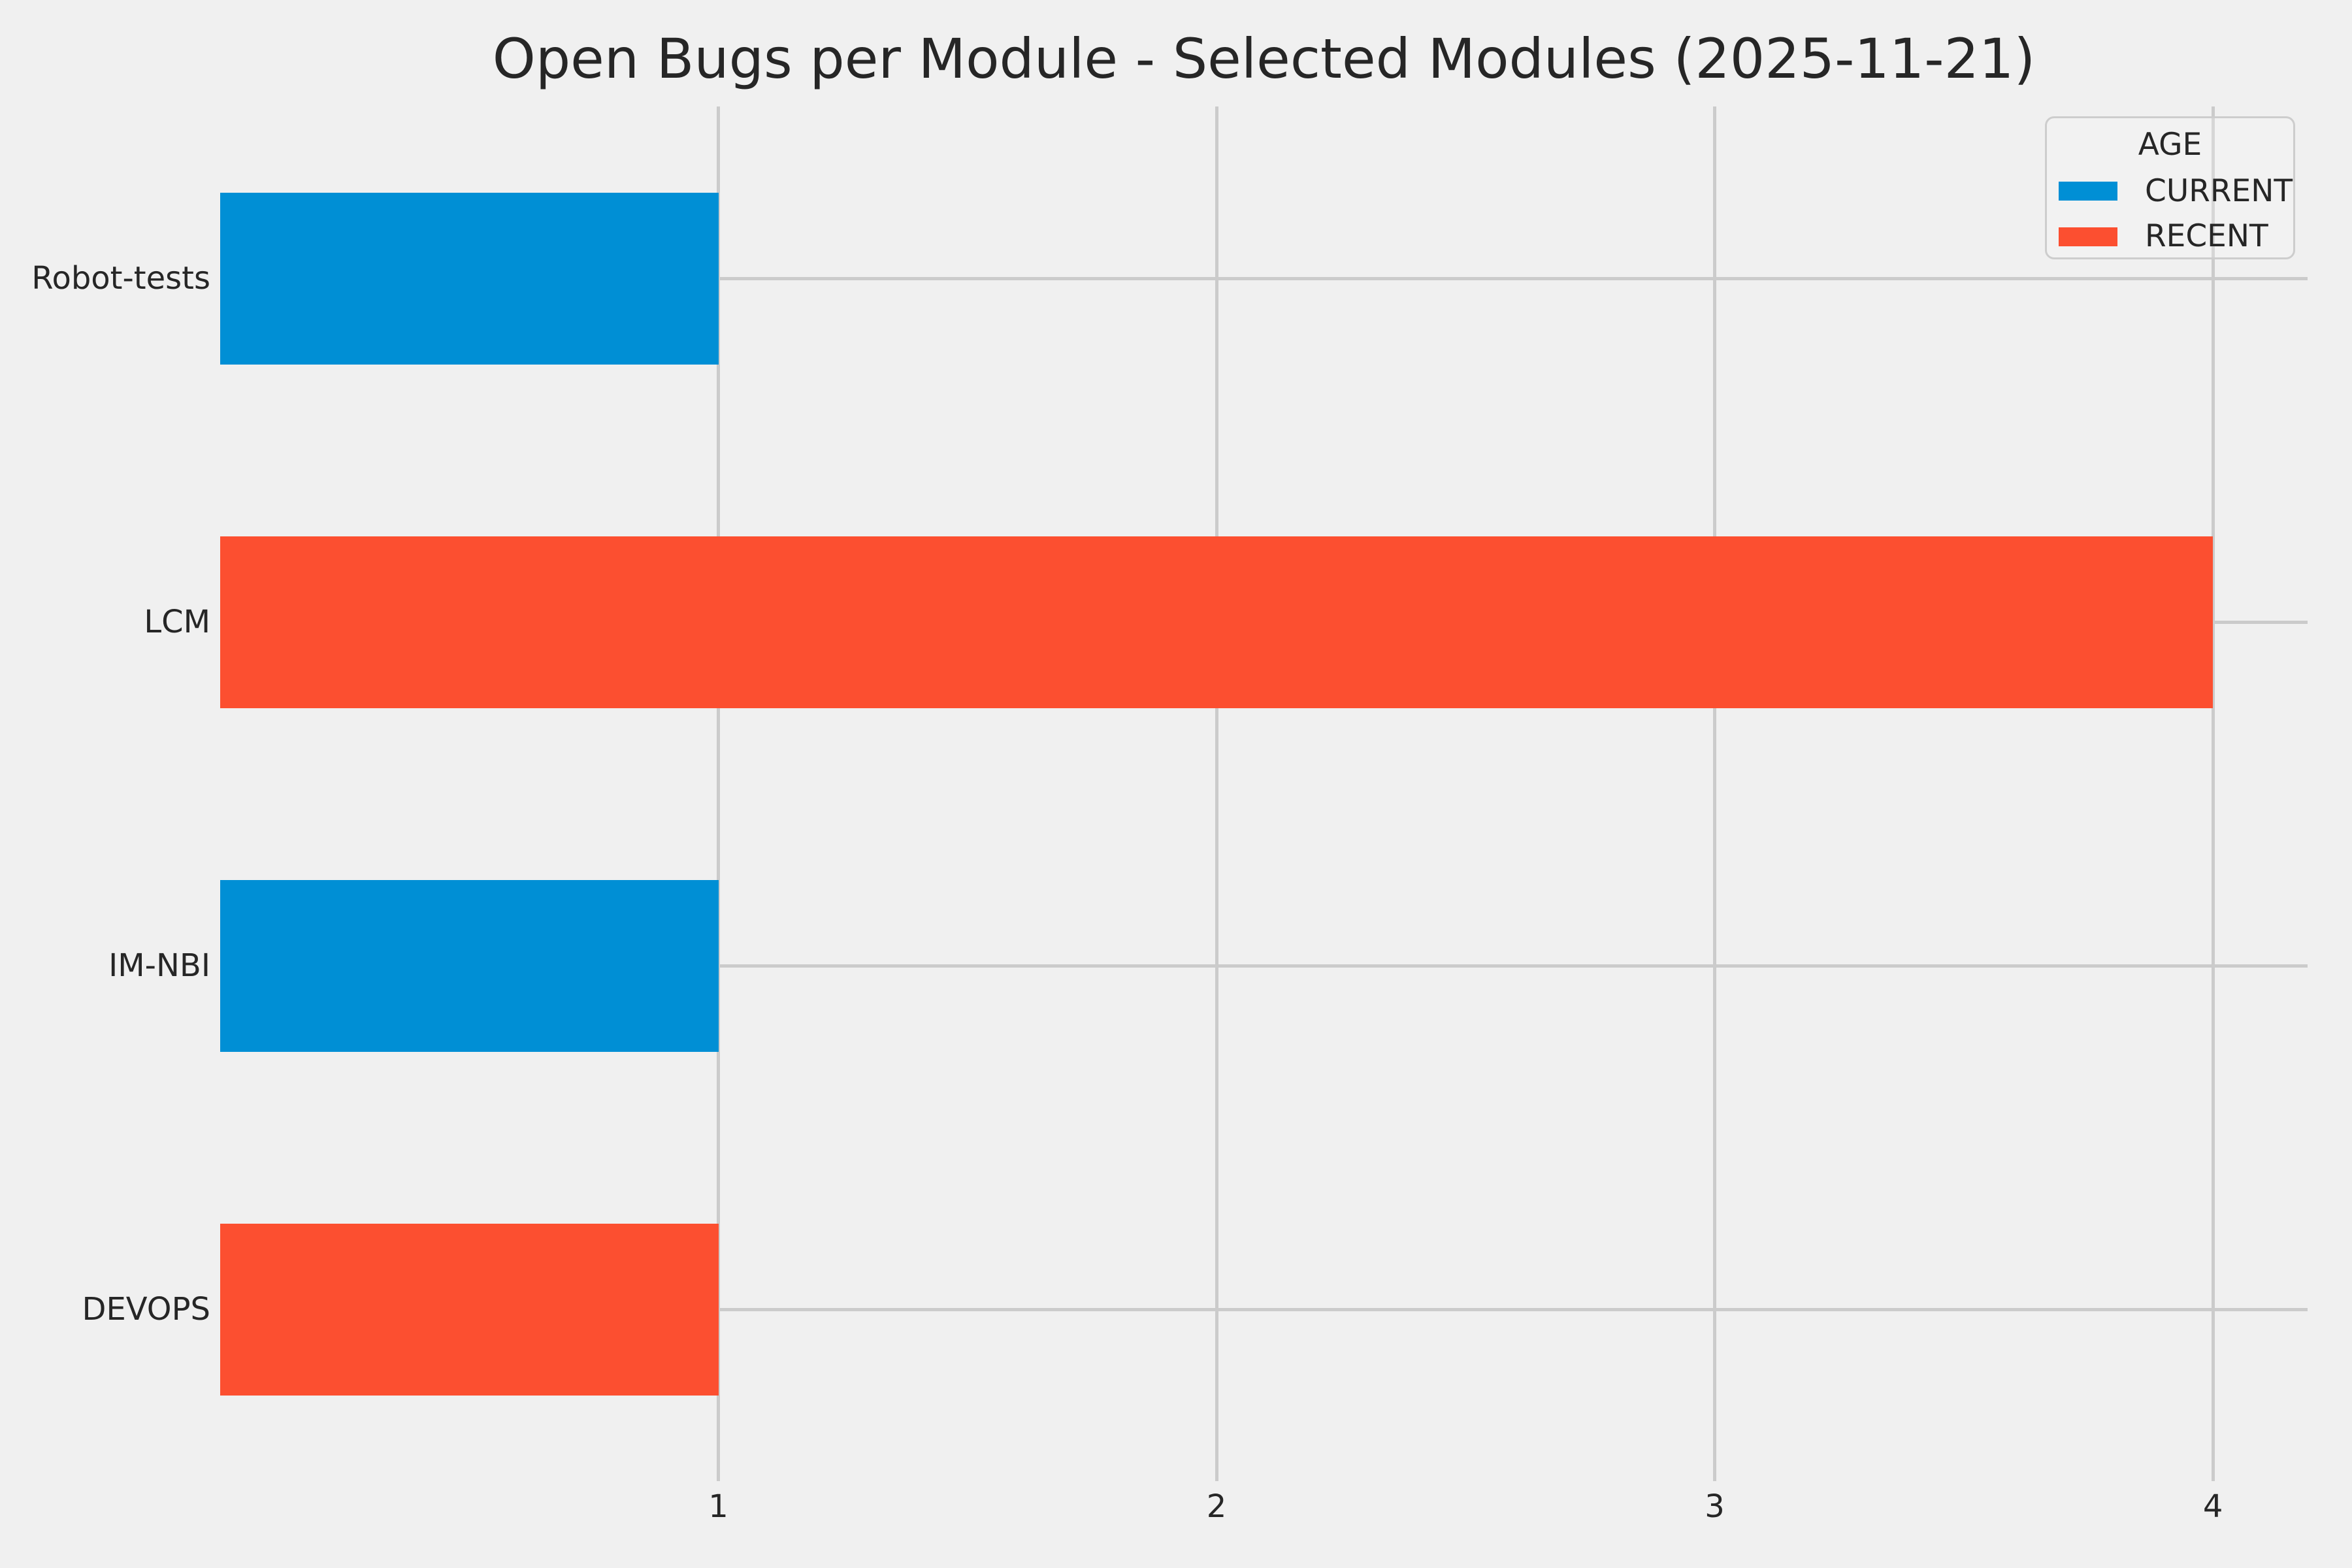  Describe the element at coordinates (2206, 236) in the screenshot. I see `legend-label-recent: RECENT` at that location.